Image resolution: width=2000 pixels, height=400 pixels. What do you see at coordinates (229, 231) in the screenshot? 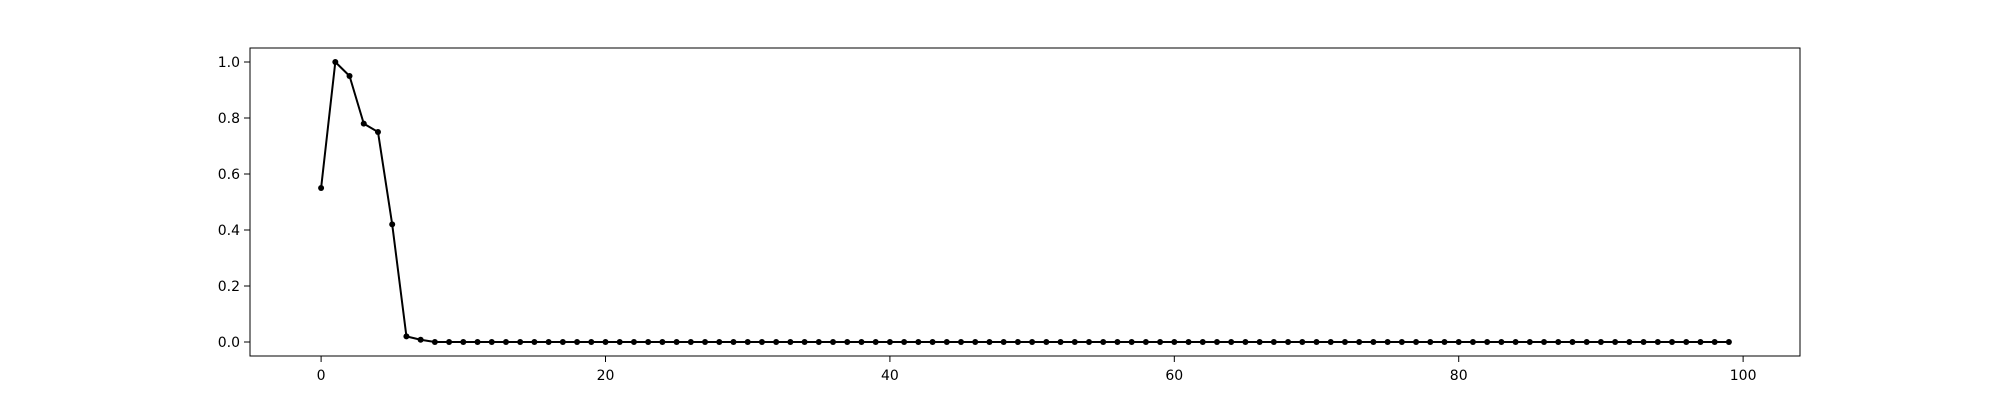
I see `y-tick-label: 0.4` at bounding box center [229, 231].